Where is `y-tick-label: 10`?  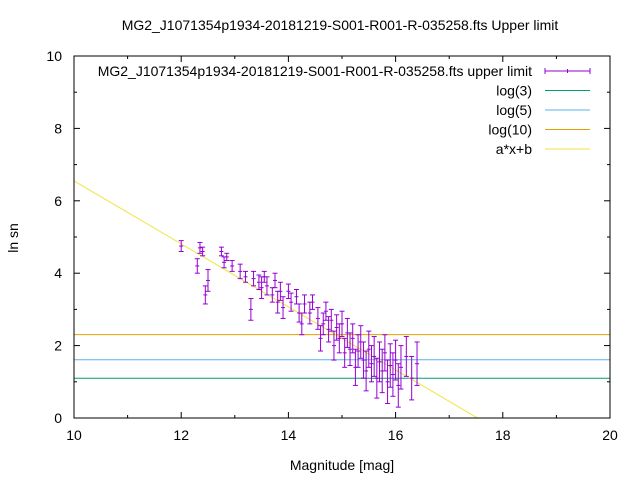
y-tick-label: 10 is located at coordinates (54, 56).